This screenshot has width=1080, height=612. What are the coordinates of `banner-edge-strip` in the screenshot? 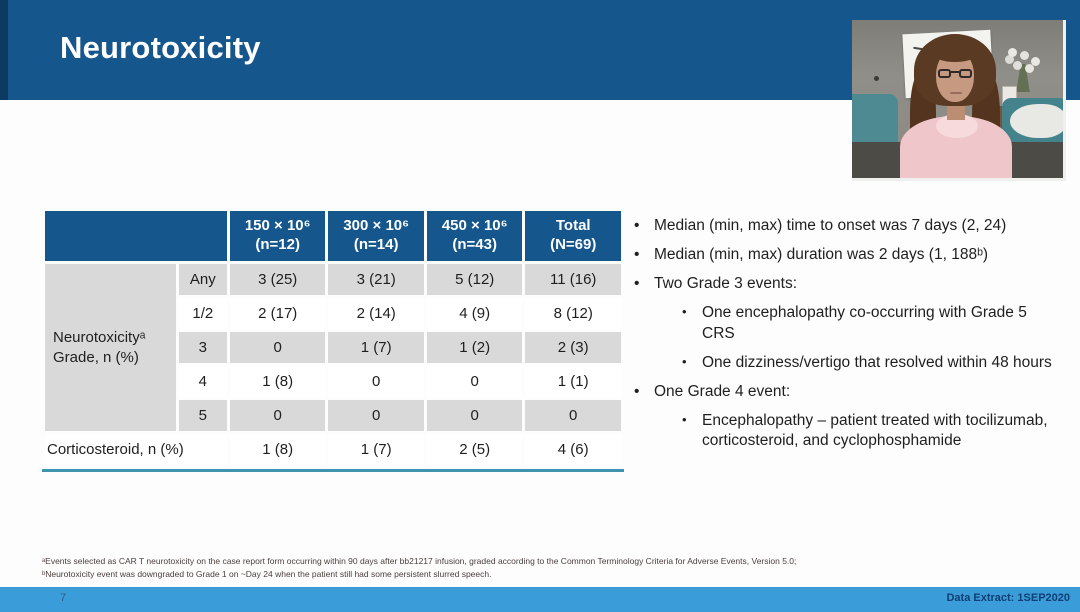 It's located at (4, 50).